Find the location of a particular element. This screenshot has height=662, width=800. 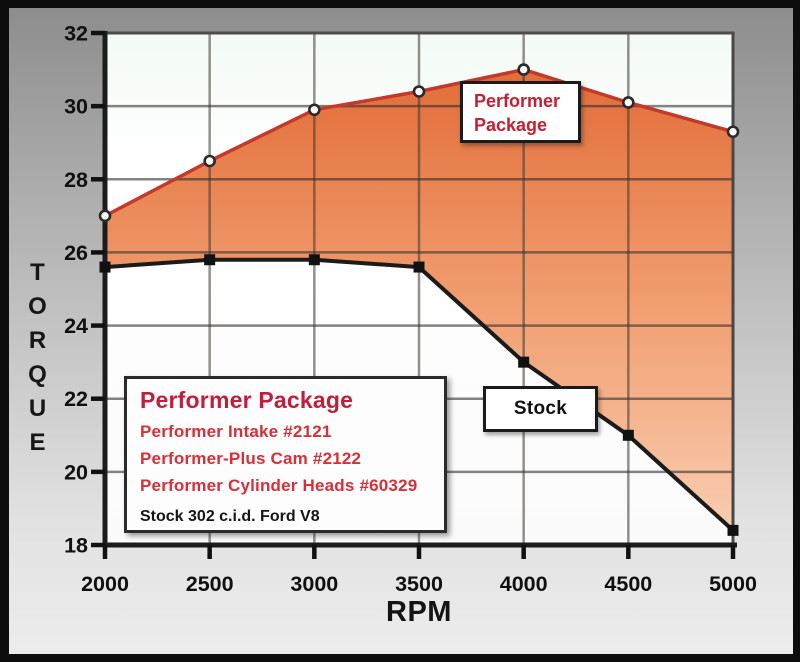

y-tick-label: 20 is located at coordinates (76, 472).